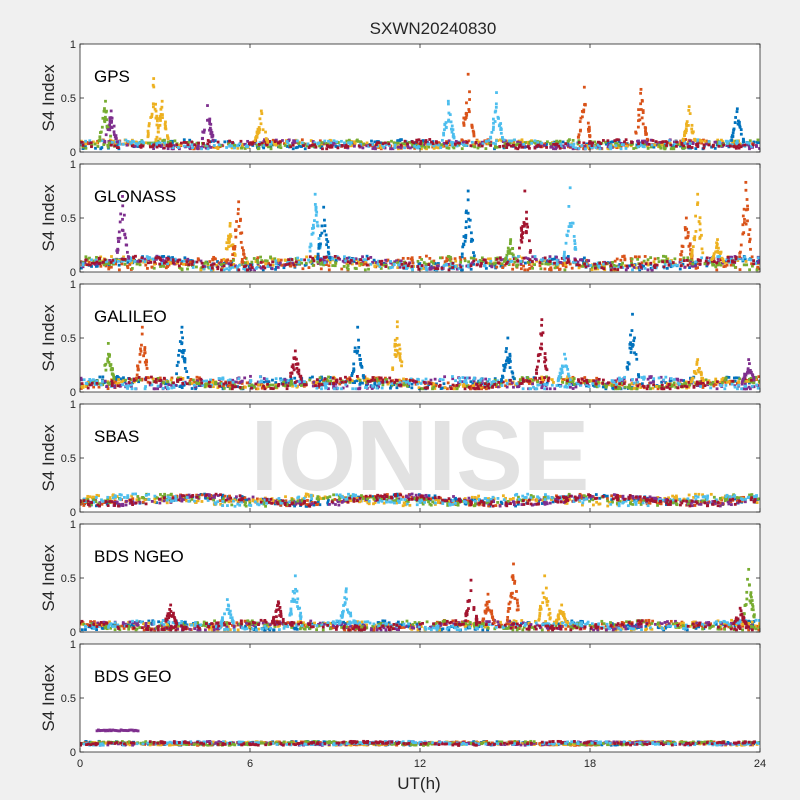  What do you see at coordinates (48, 98) in the screenshot?
I see `y-axis-label: S4 Index` at bounding box center [48, 98].